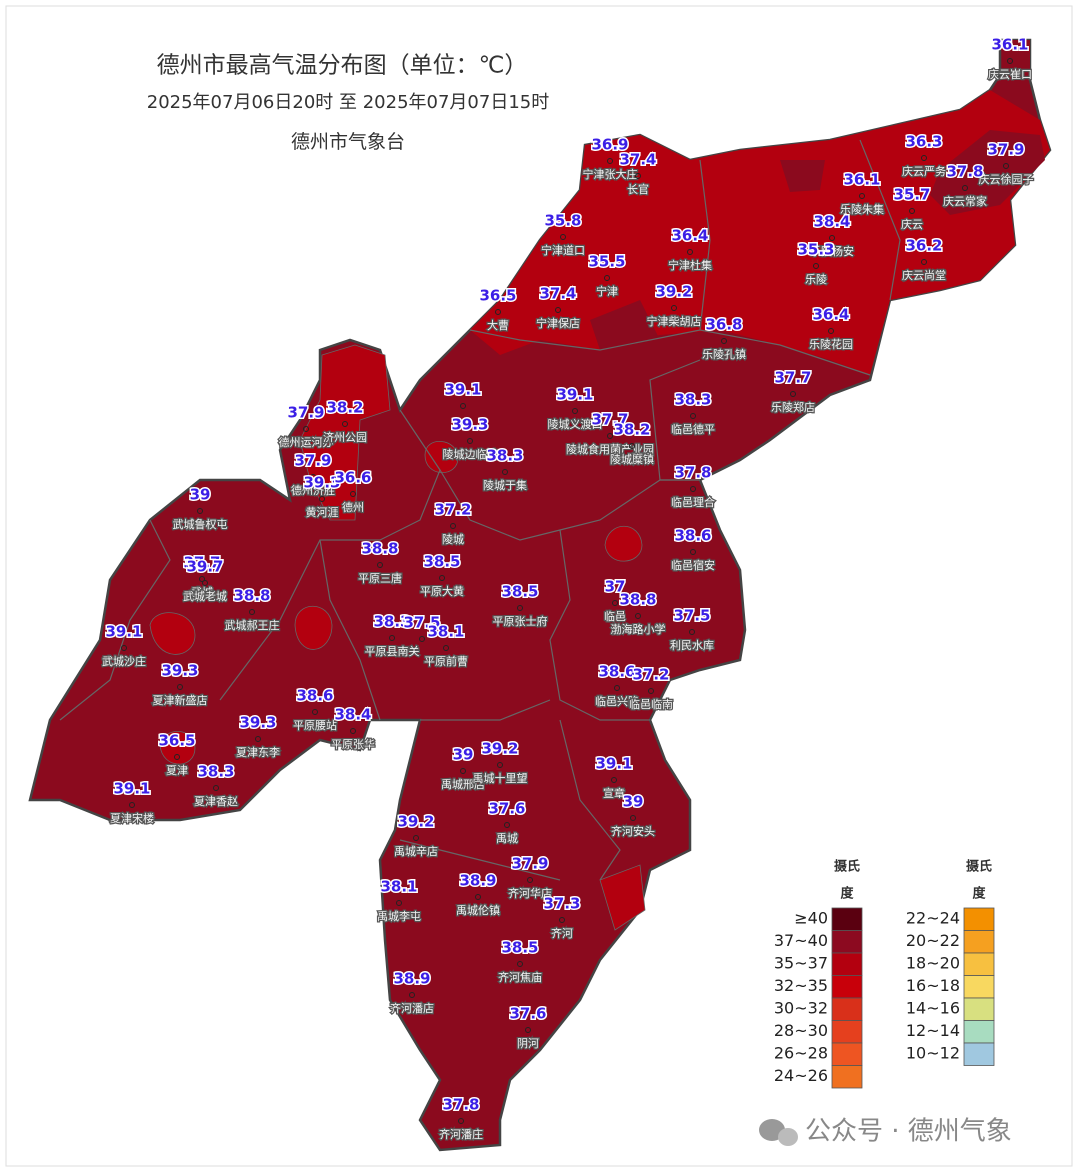 Image resolution: width=1080 pixels, height=1175 pixels. What do you see at coordinates (562, 221) in the screenshot?
I see `station-value: 35.8` at bounding box center [562, 221].